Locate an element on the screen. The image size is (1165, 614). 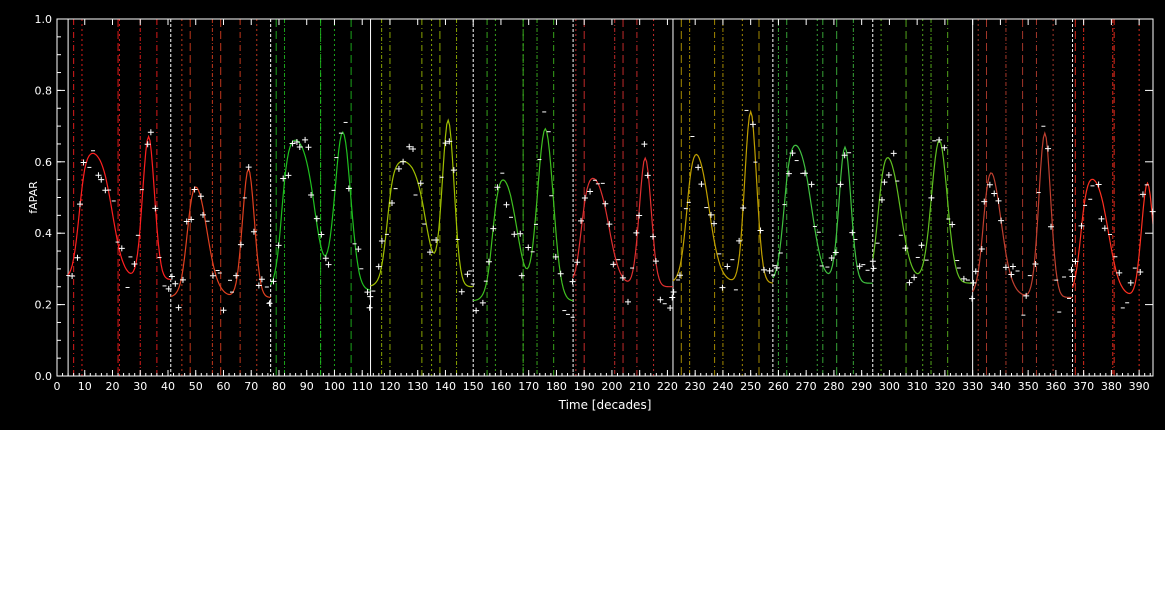
x-tick-label: 60 is located at coordinates (223, 386).